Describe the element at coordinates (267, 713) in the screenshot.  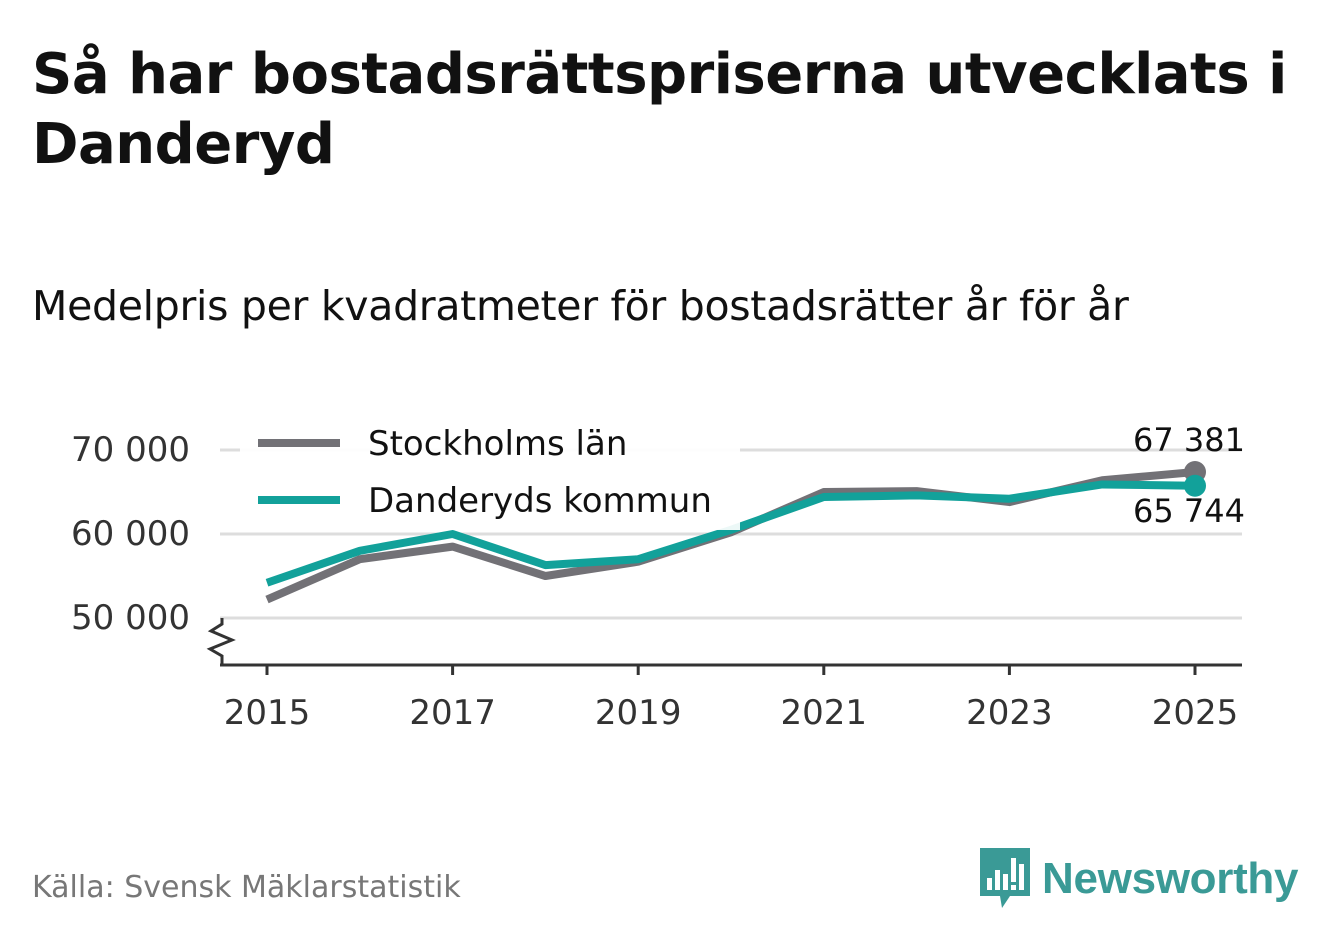
I see `x-tick-label: 2015` at that location.